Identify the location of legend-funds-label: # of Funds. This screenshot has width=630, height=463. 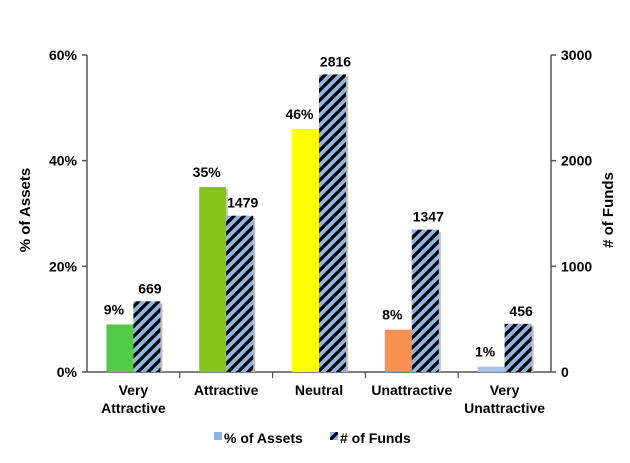
(375, 438).